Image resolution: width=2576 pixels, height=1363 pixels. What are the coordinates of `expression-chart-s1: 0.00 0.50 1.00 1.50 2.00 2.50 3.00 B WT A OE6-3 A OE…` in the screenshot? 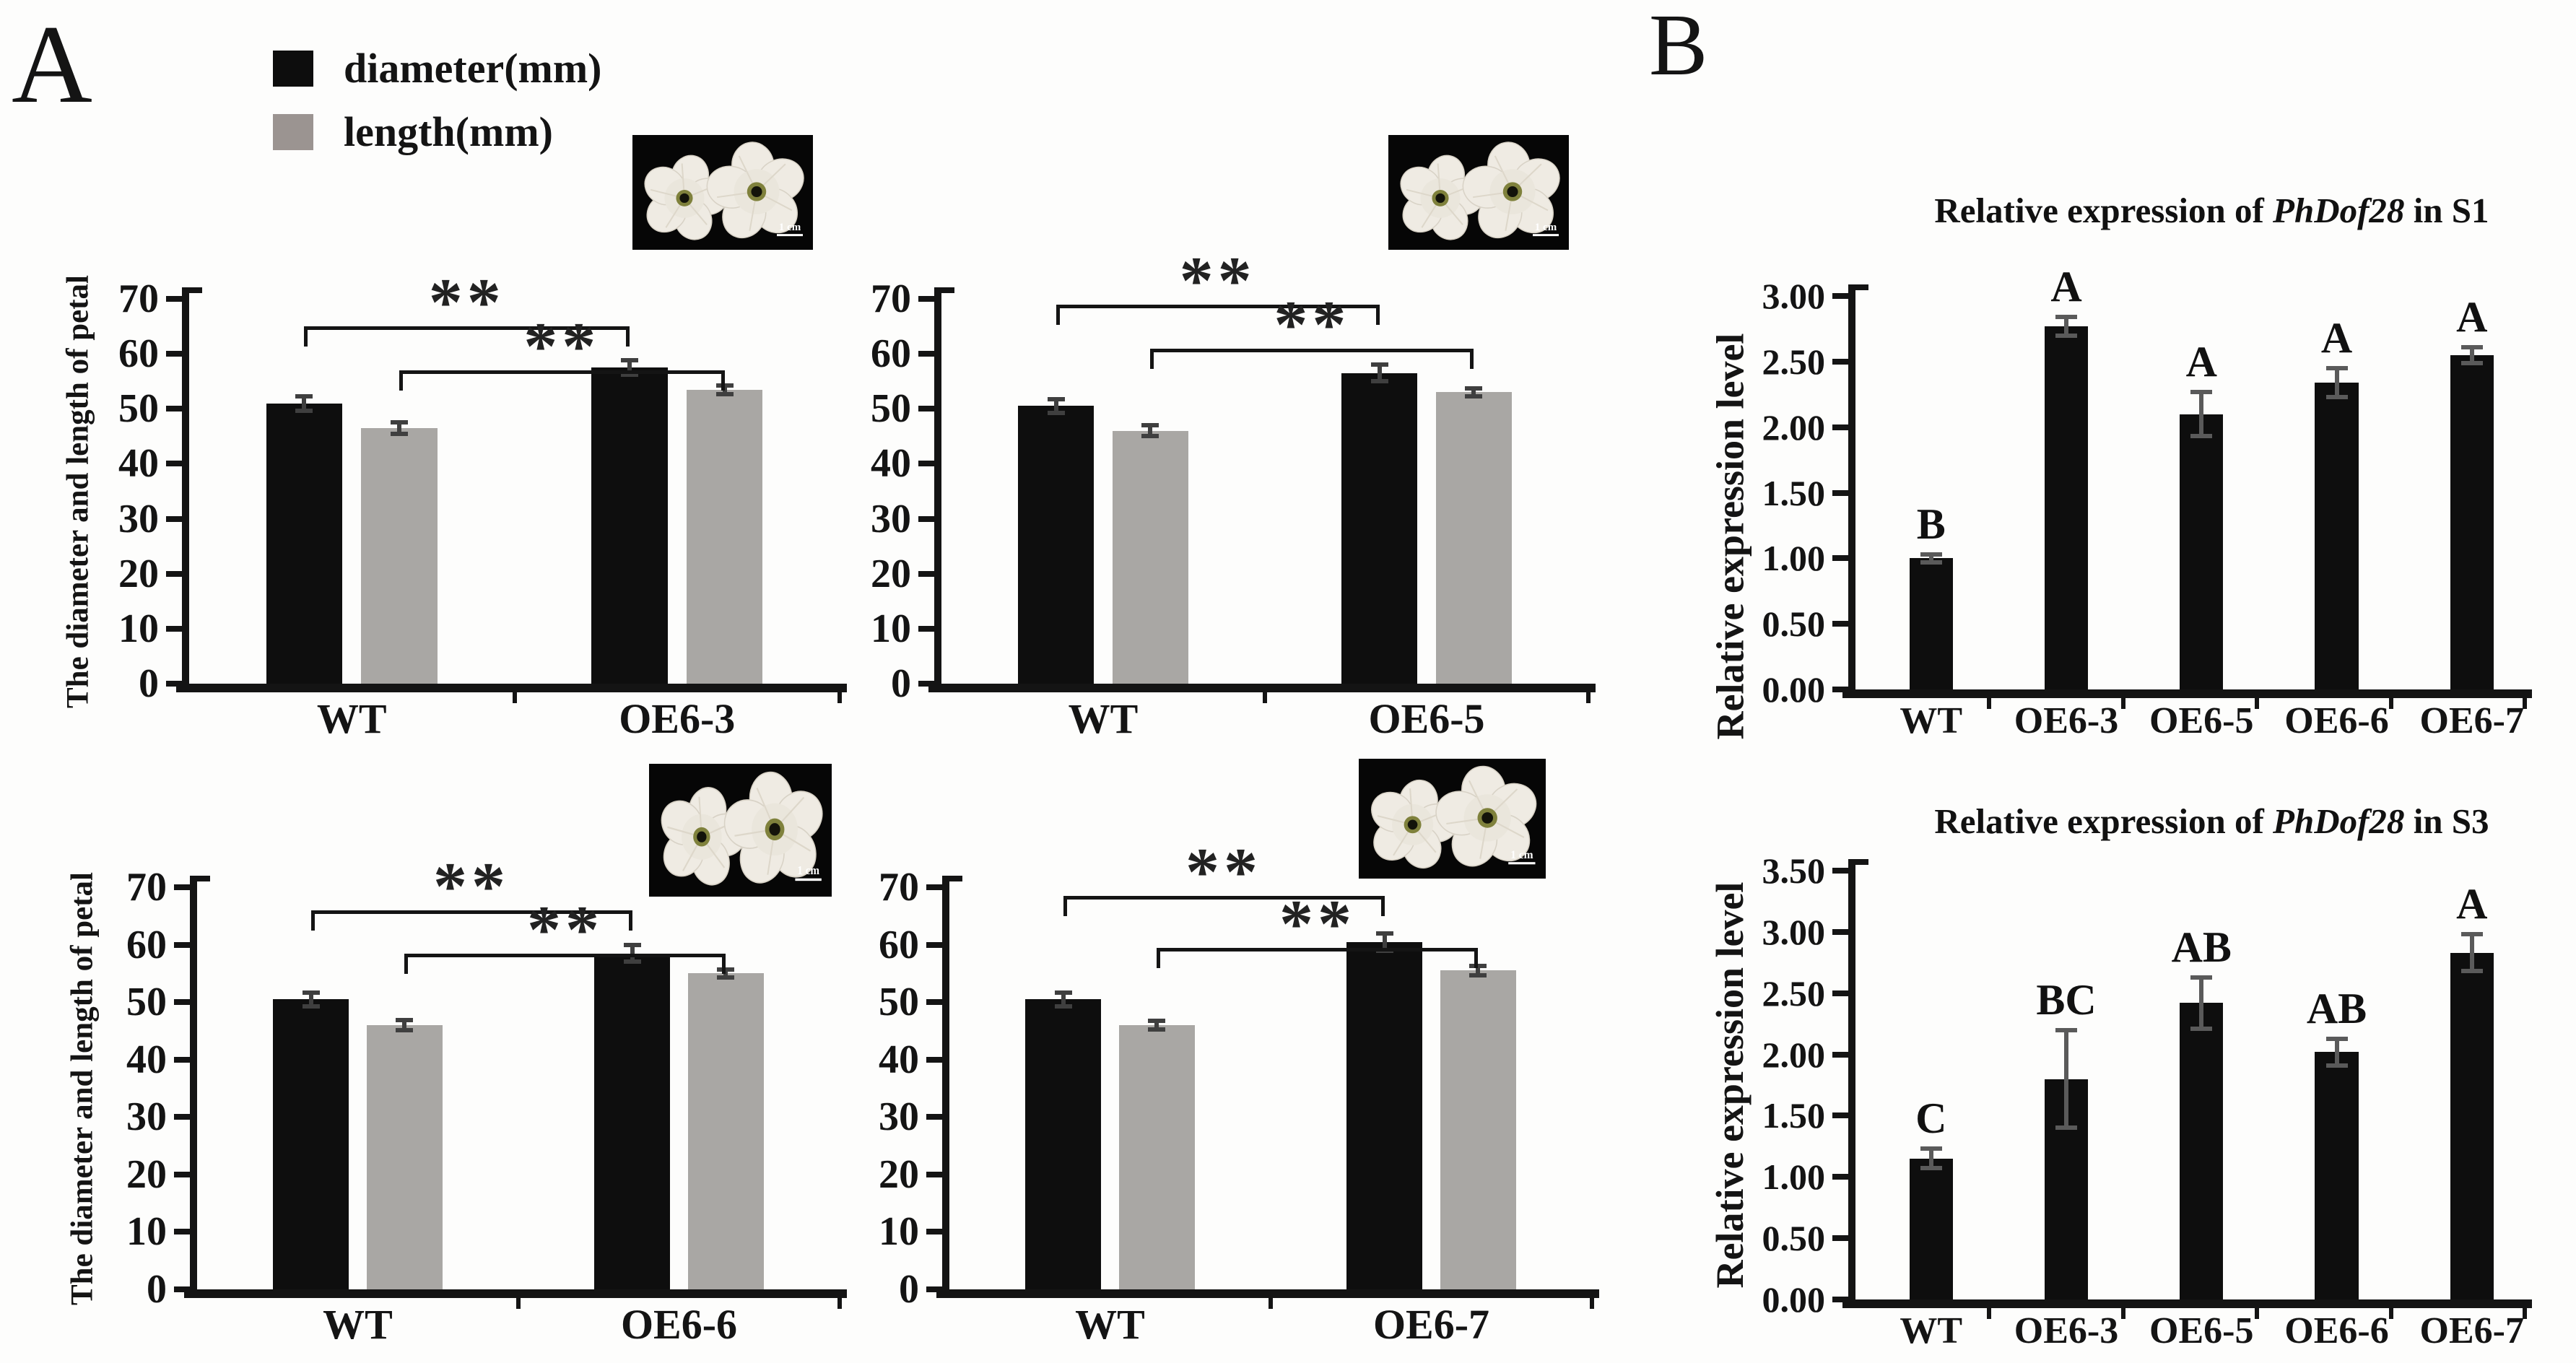 It's located at (2126, 455).